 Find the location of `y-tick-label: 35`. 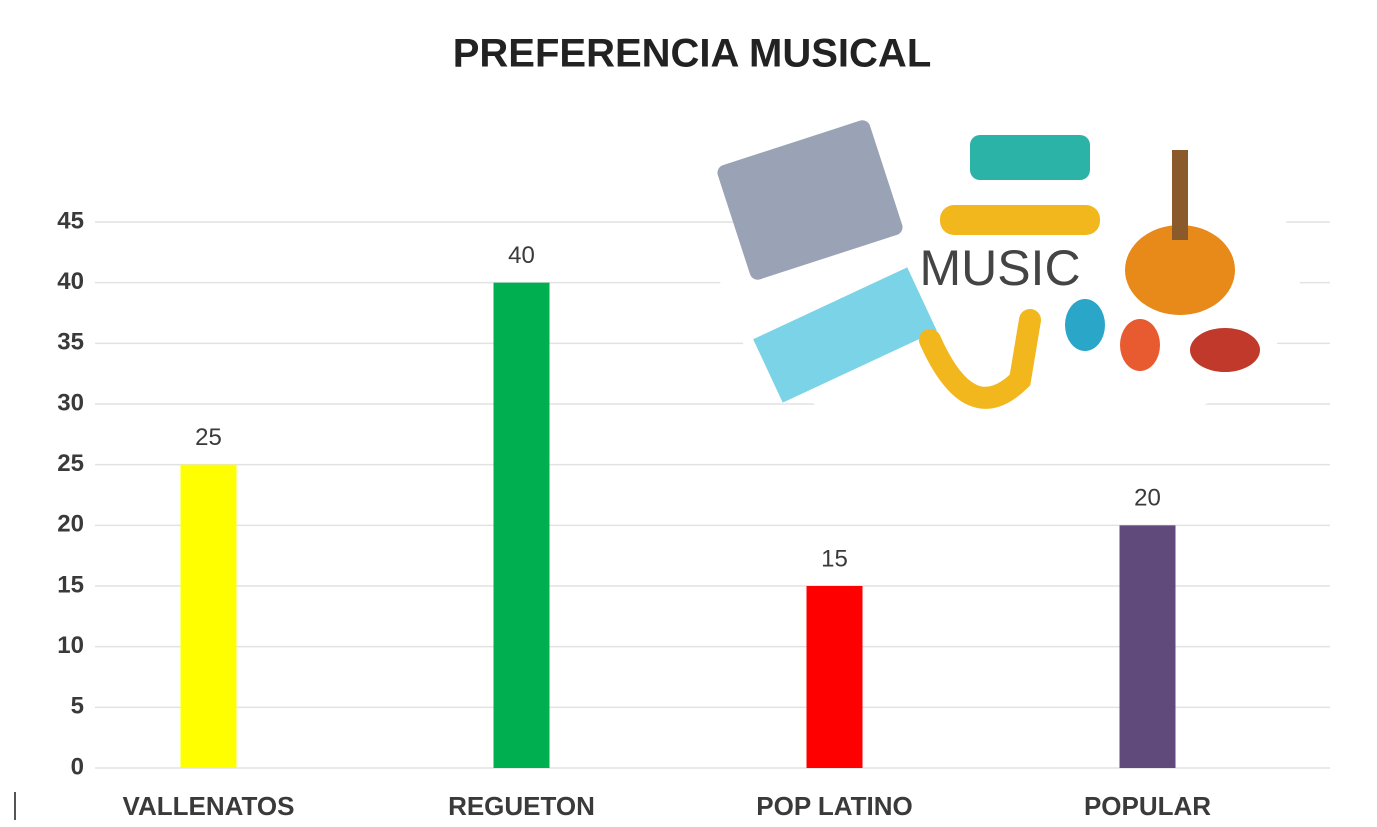

y-tick-label: 35 is located at coordinates (70, 342).